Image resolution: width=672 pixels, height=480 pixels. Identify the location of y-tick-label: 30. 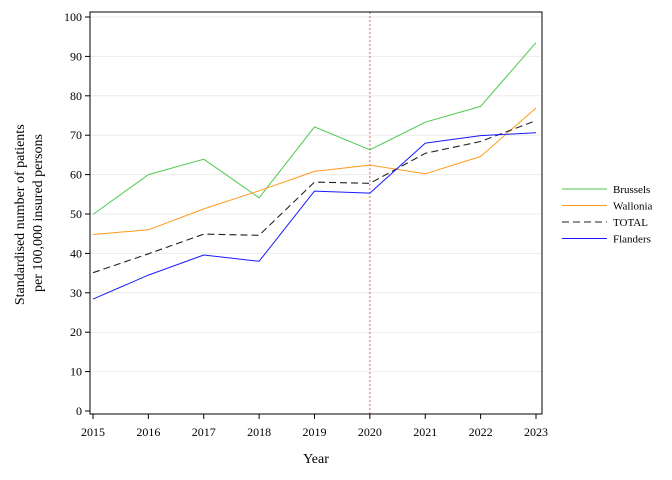
(76, 293).